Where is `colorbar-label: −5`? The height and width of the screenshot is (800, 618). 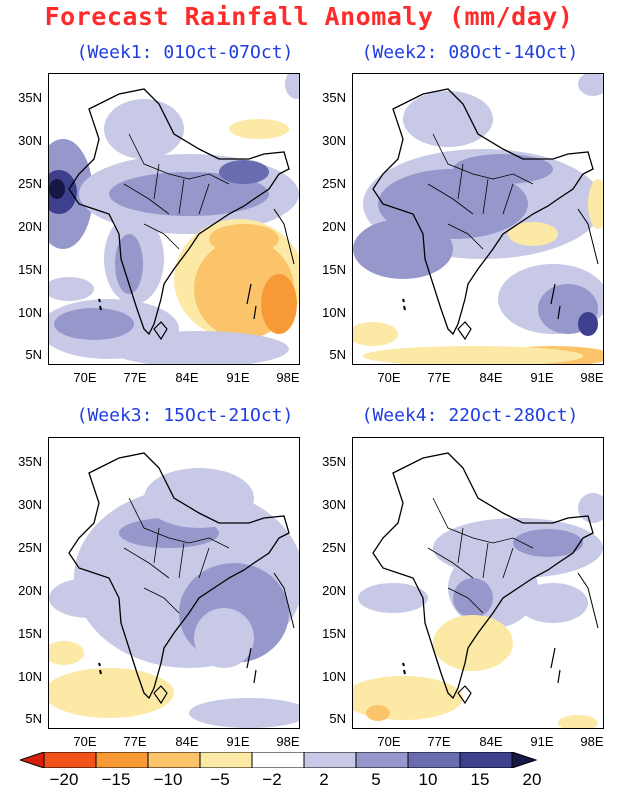
colorbar-label: −5 is located at coordinates (220, 779).